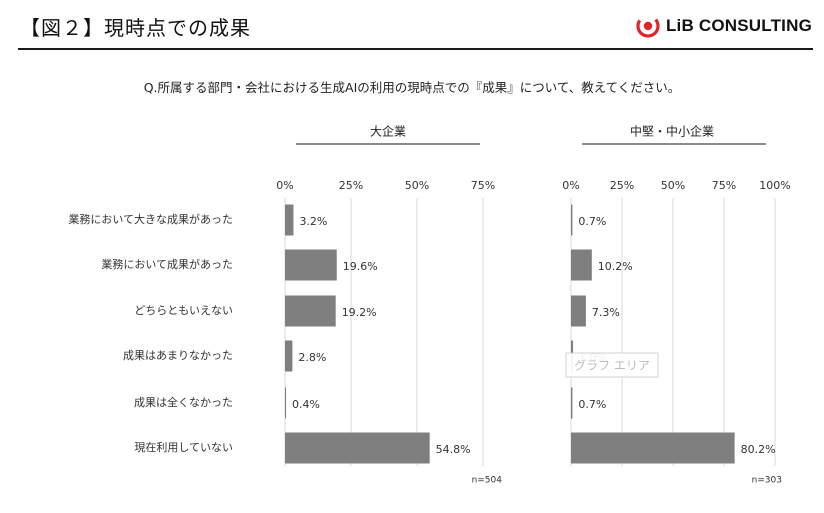 The image size is (824, 513). I want to click on brand-name: LiB CONSULTING, so click(738, 25).